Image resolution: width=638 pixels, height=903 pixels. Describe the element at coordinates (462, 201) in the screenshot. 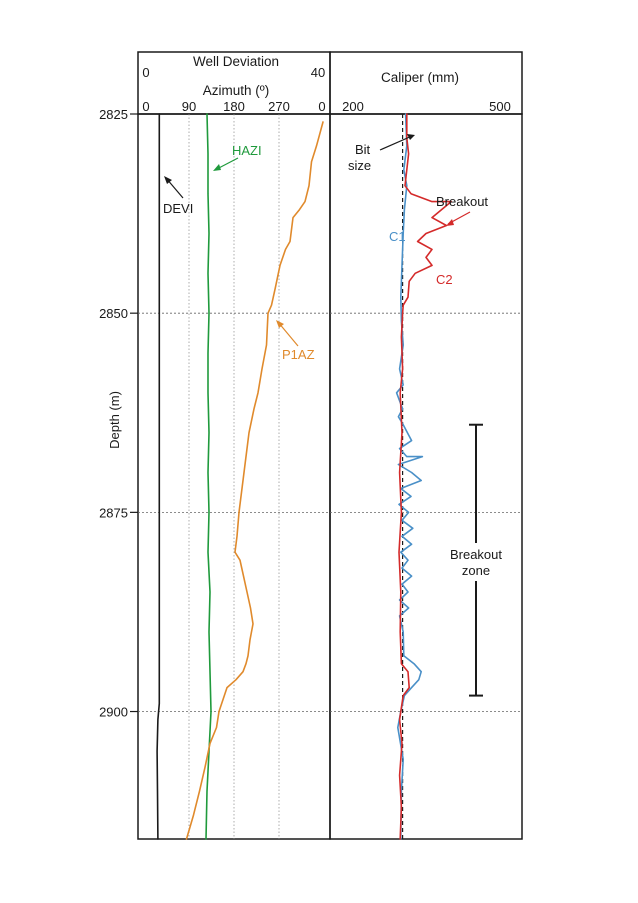

I see `breakout-label: Breakout` at that location.